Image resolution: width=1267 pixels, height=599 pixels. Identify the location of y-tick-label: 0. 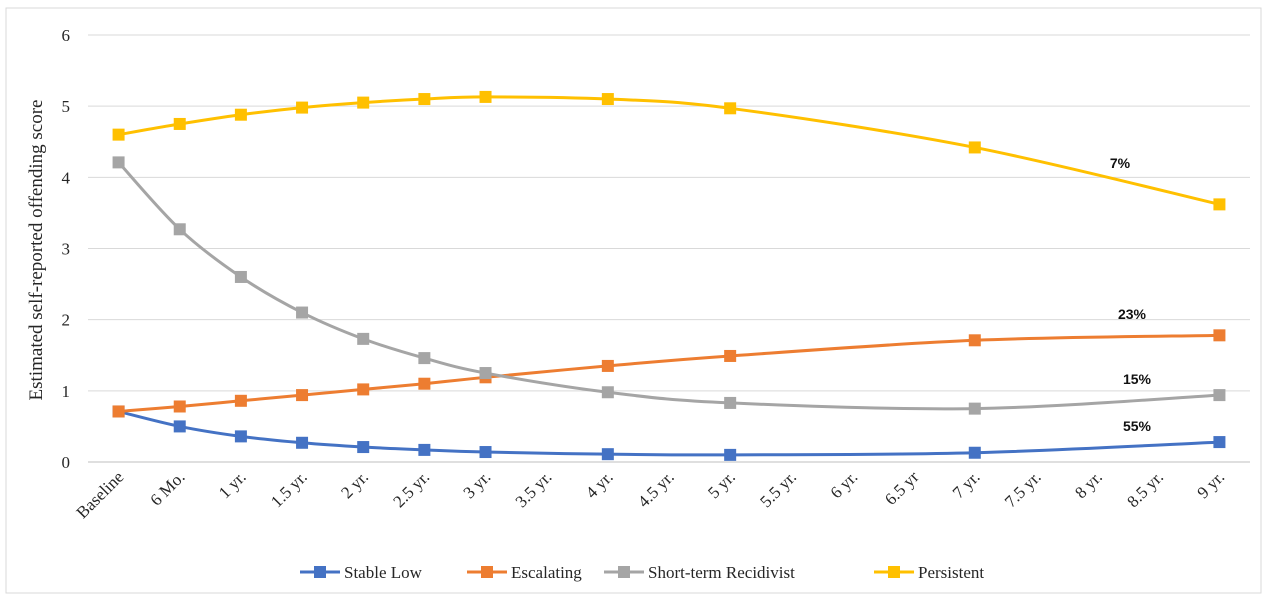
(66, 462).